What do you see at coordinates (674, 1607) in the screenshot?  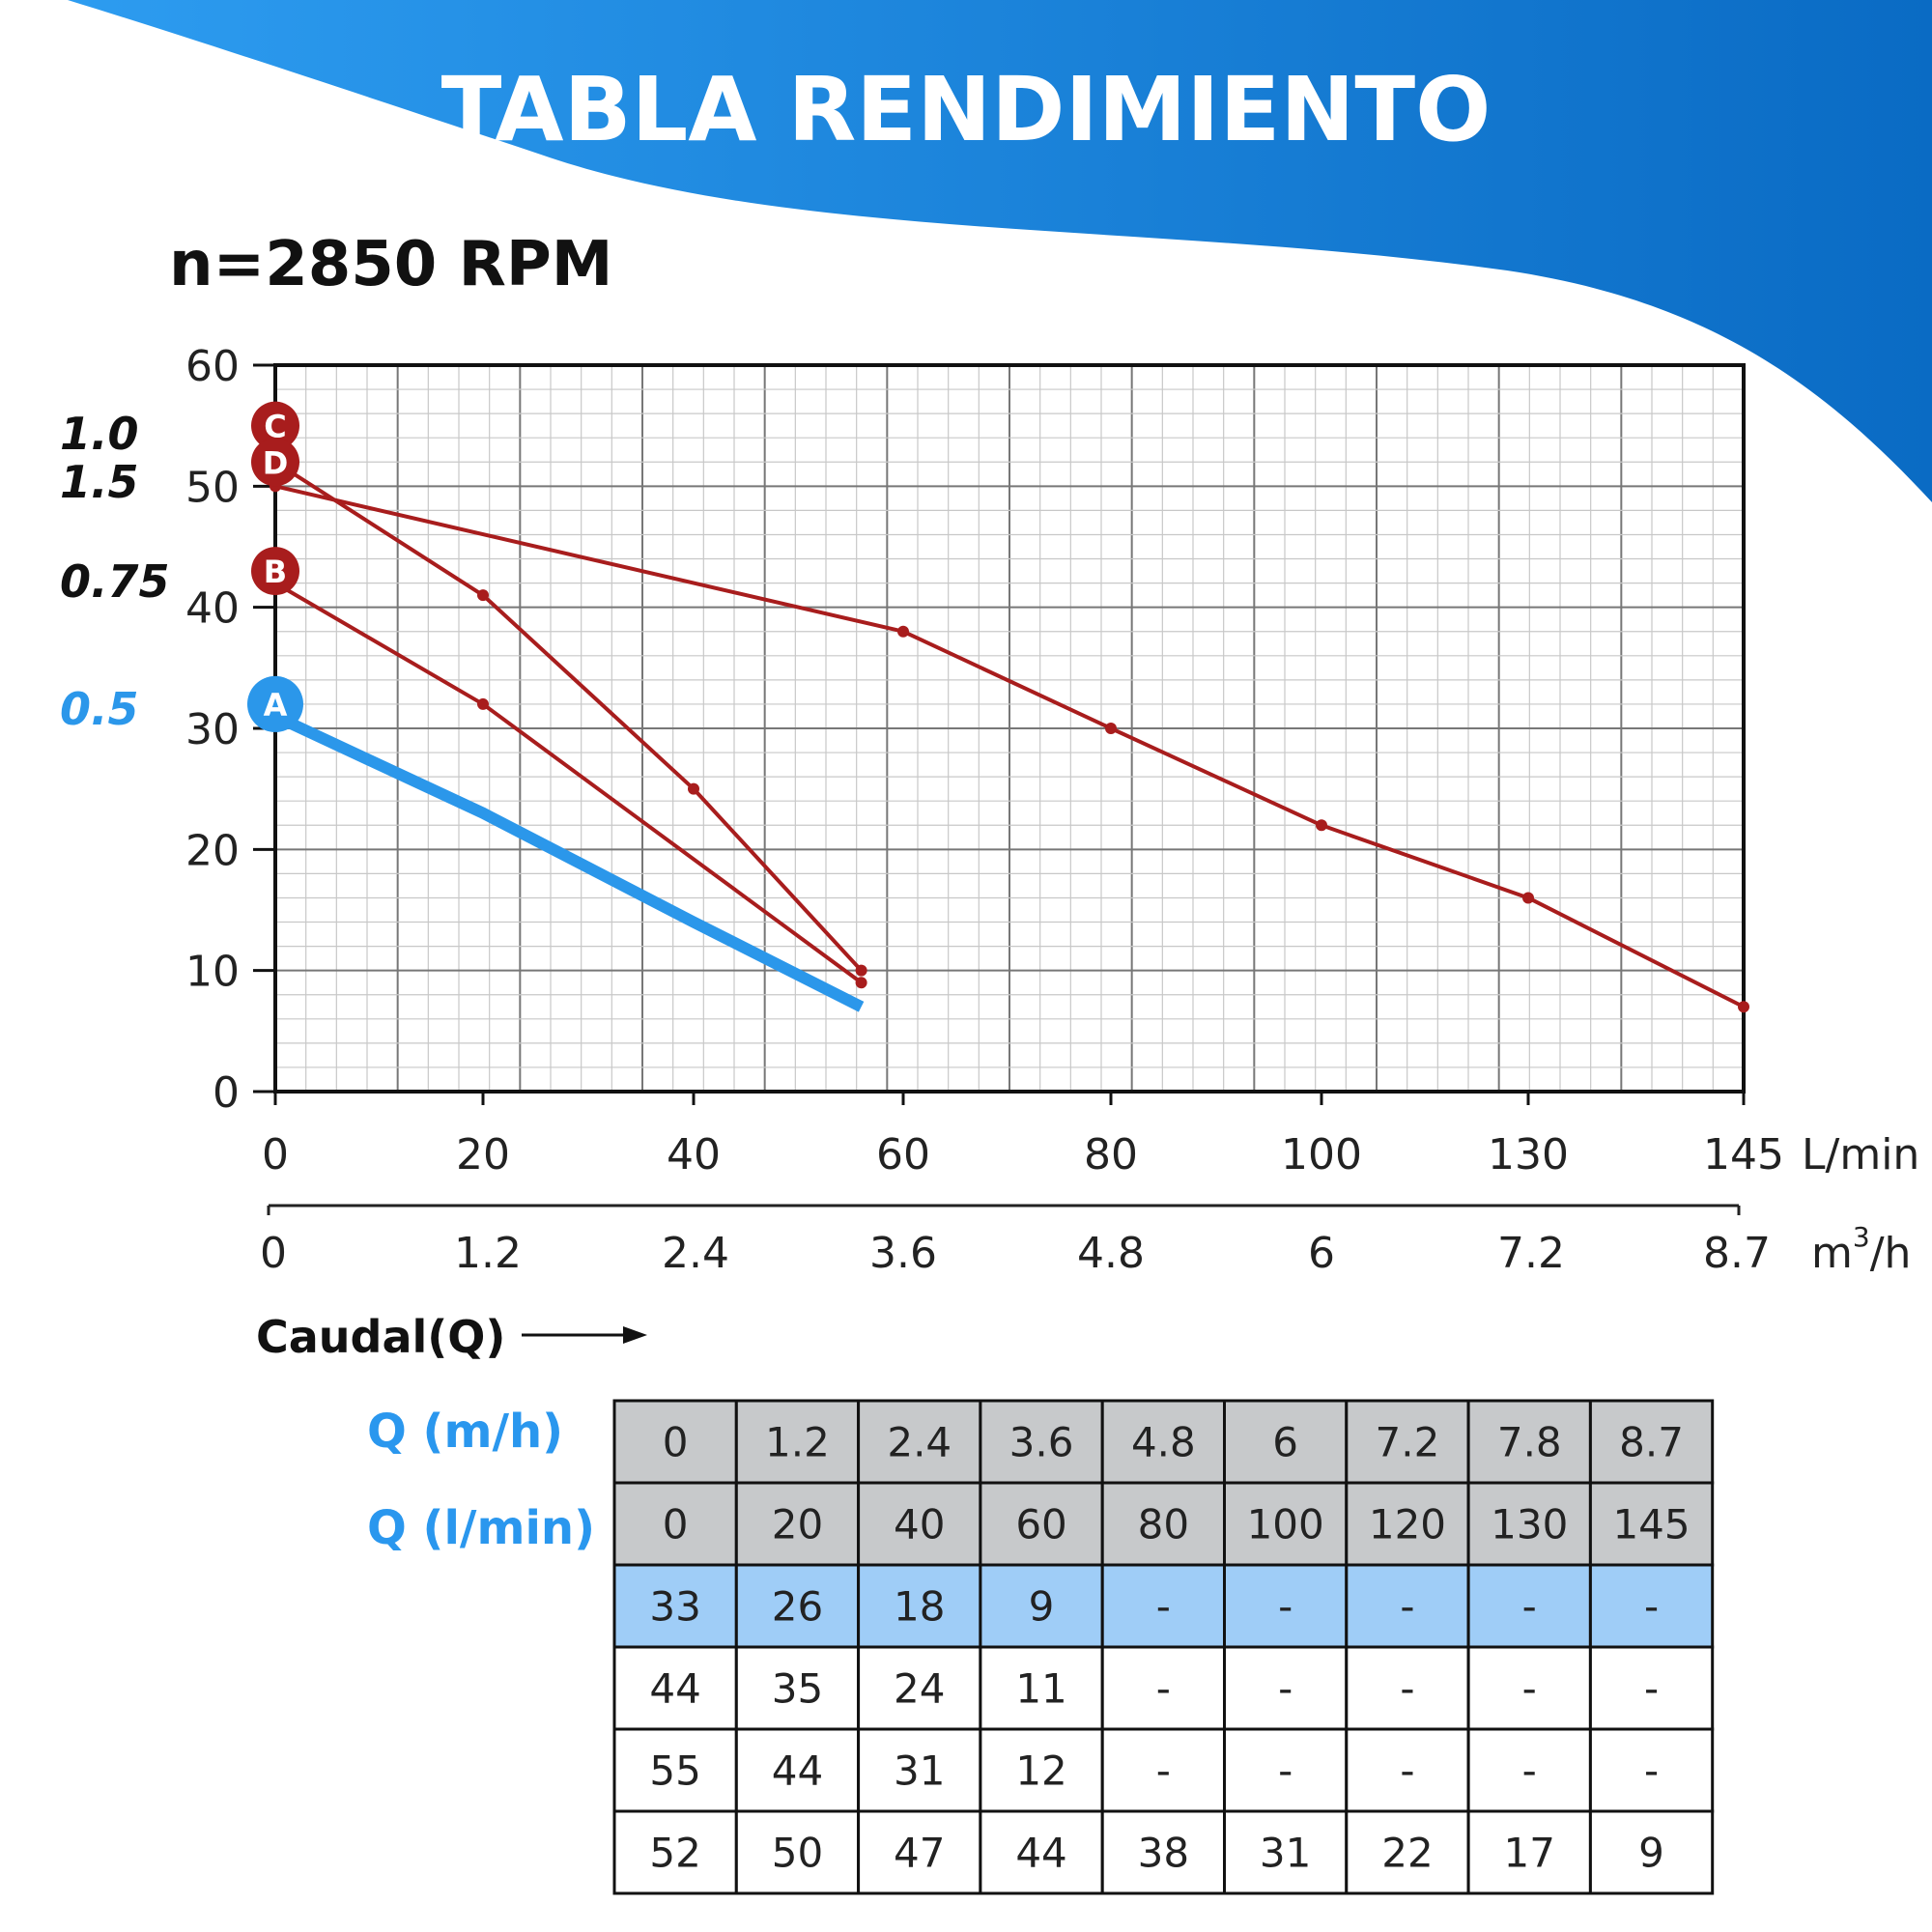 I see `table-cell-value: 33` at bounding box center [674, 1607].